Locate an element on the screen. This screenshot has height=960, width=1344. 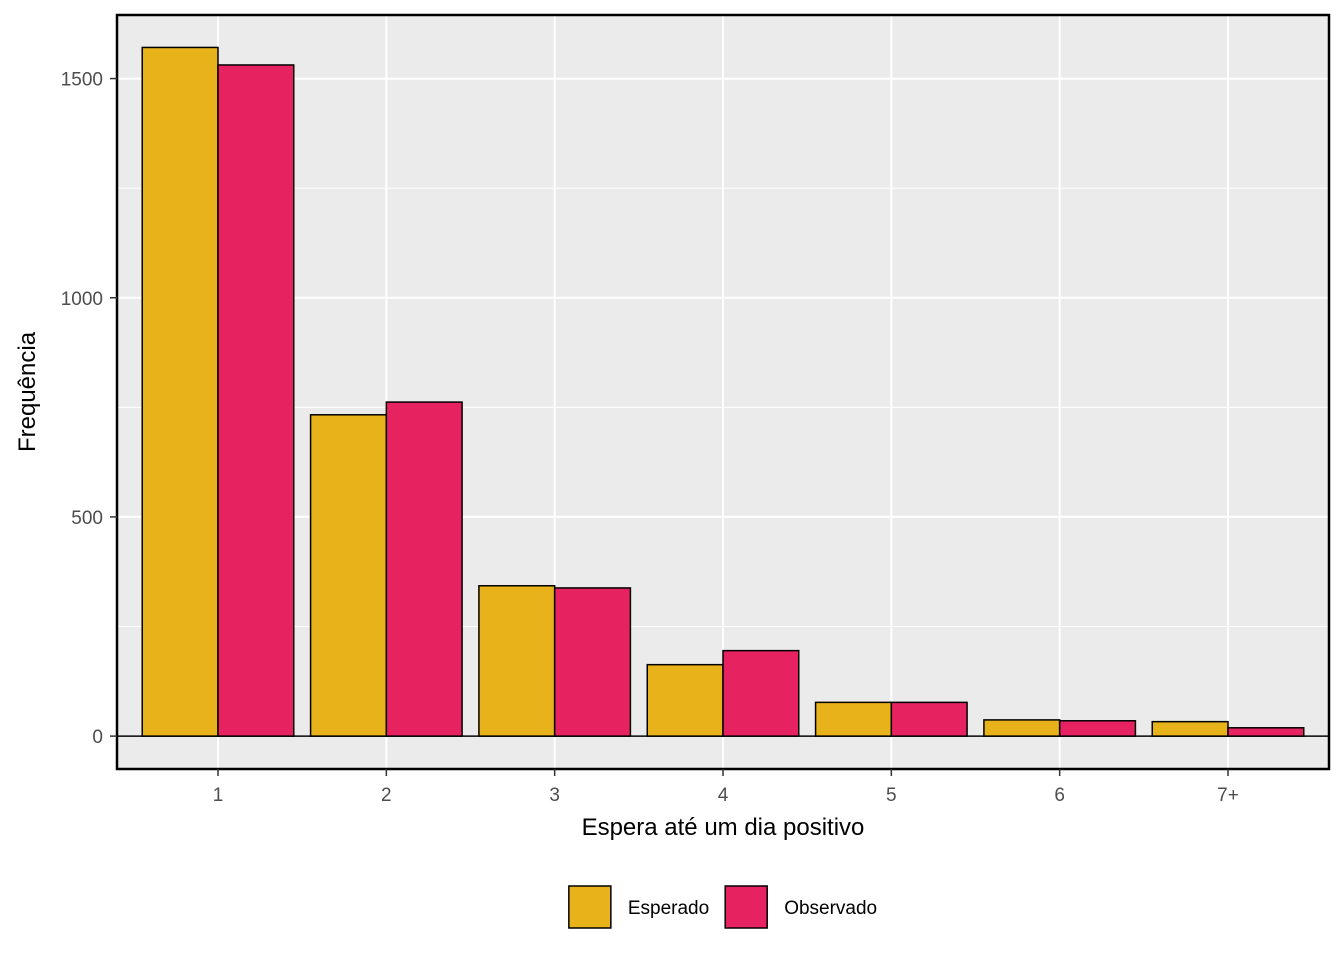
y-tick-label: 500 is located at coordinates (87, 518).